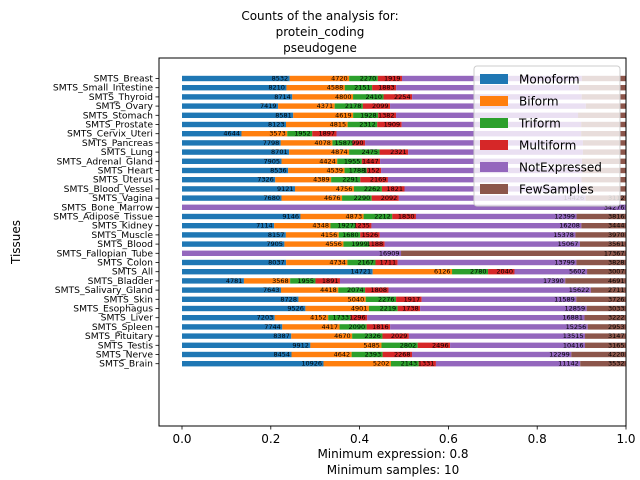 The width and height of the screenshot is (640, 480). I want to click on data-label: 4556, so click(333, 244).